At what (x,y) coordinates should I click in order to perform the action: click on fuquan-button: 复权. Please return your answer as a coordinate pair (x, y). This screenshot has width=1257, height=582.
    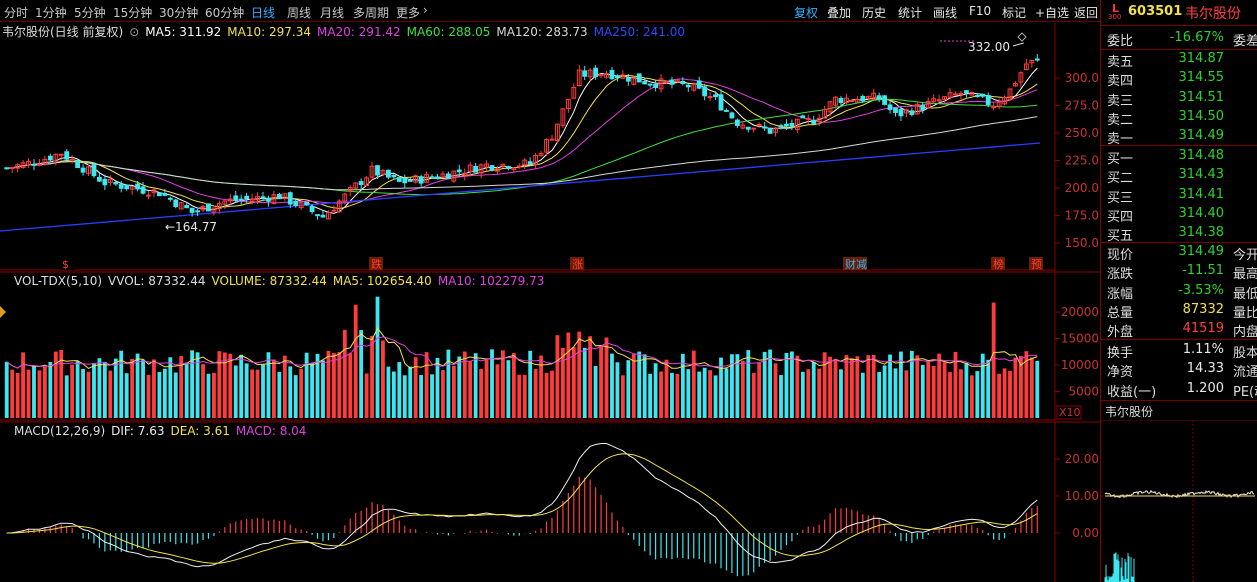
    Looking at the image, I should click on (806, 13).